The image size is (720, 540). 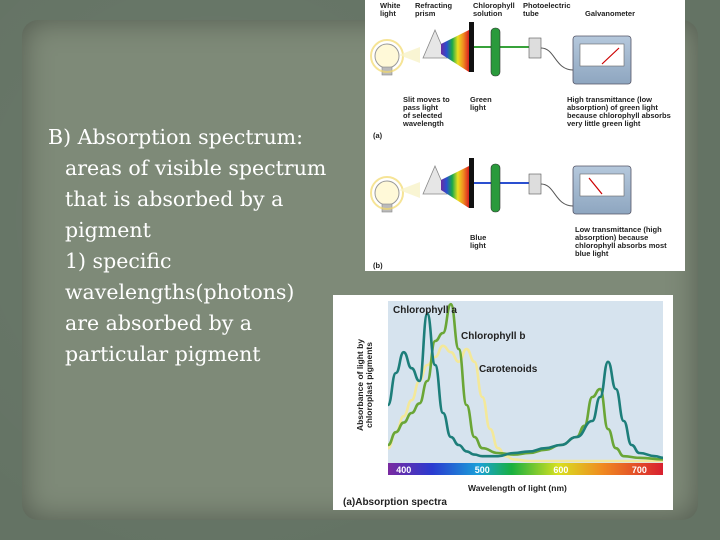 What do you see at coordinates (390, 9) in the screenshot?
I see `label-white-light: White light` at bounding box center [390, 9].